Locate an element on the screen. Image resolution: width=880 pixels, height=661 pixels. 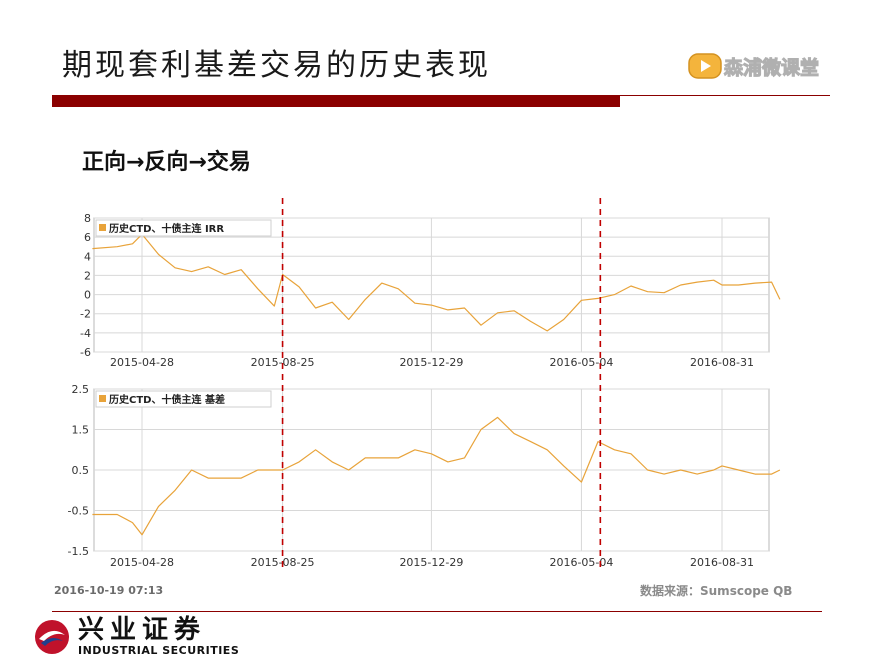
y-tick-label: 2.5 is located at coordinates (81, 389).